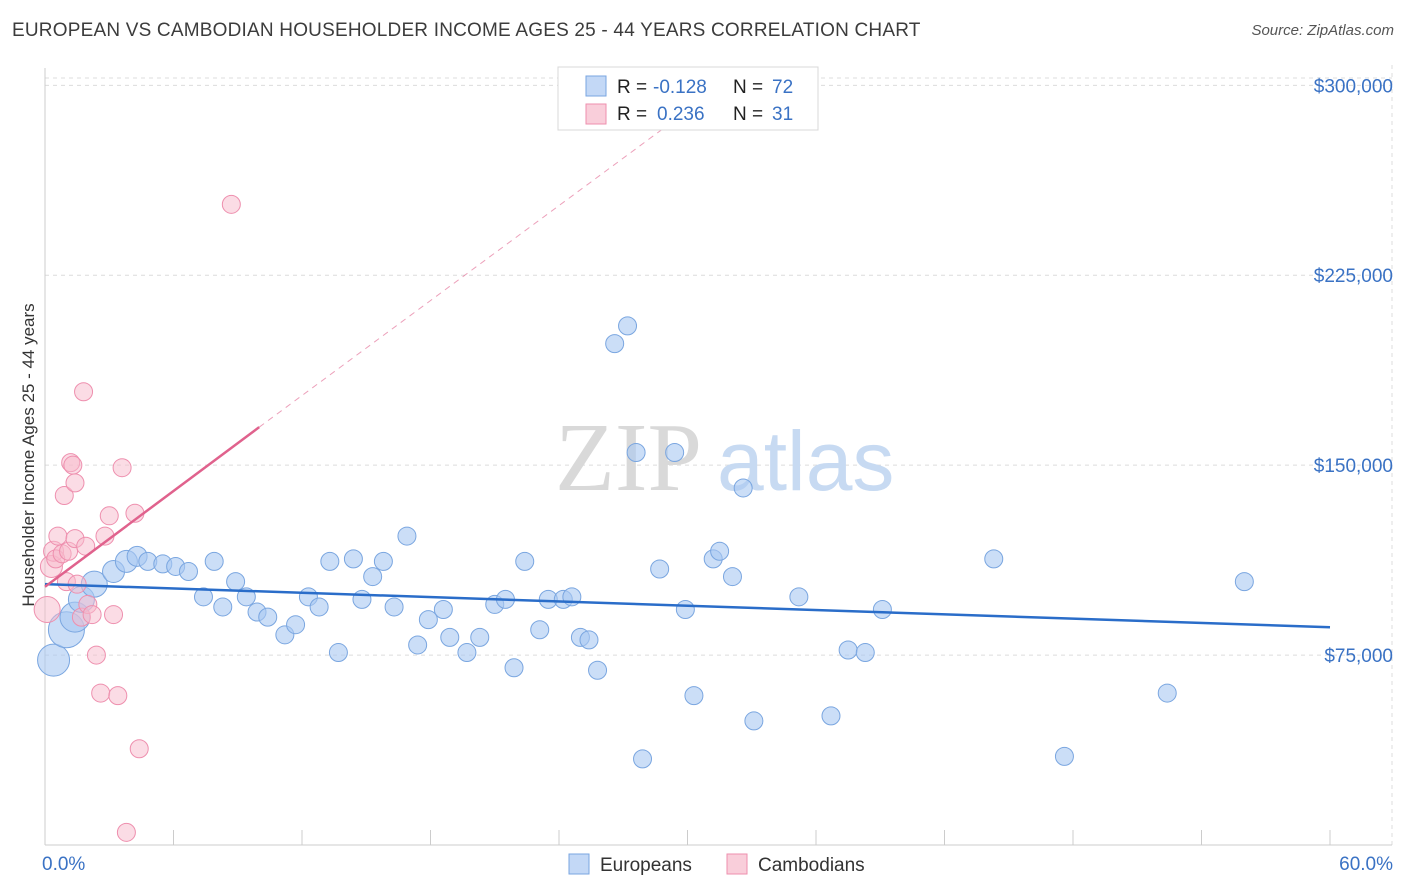 Image resolution: width=1406 pixels, height=892 pixels. I want to click on legend-r-value: 0.236, so click(681, 114).